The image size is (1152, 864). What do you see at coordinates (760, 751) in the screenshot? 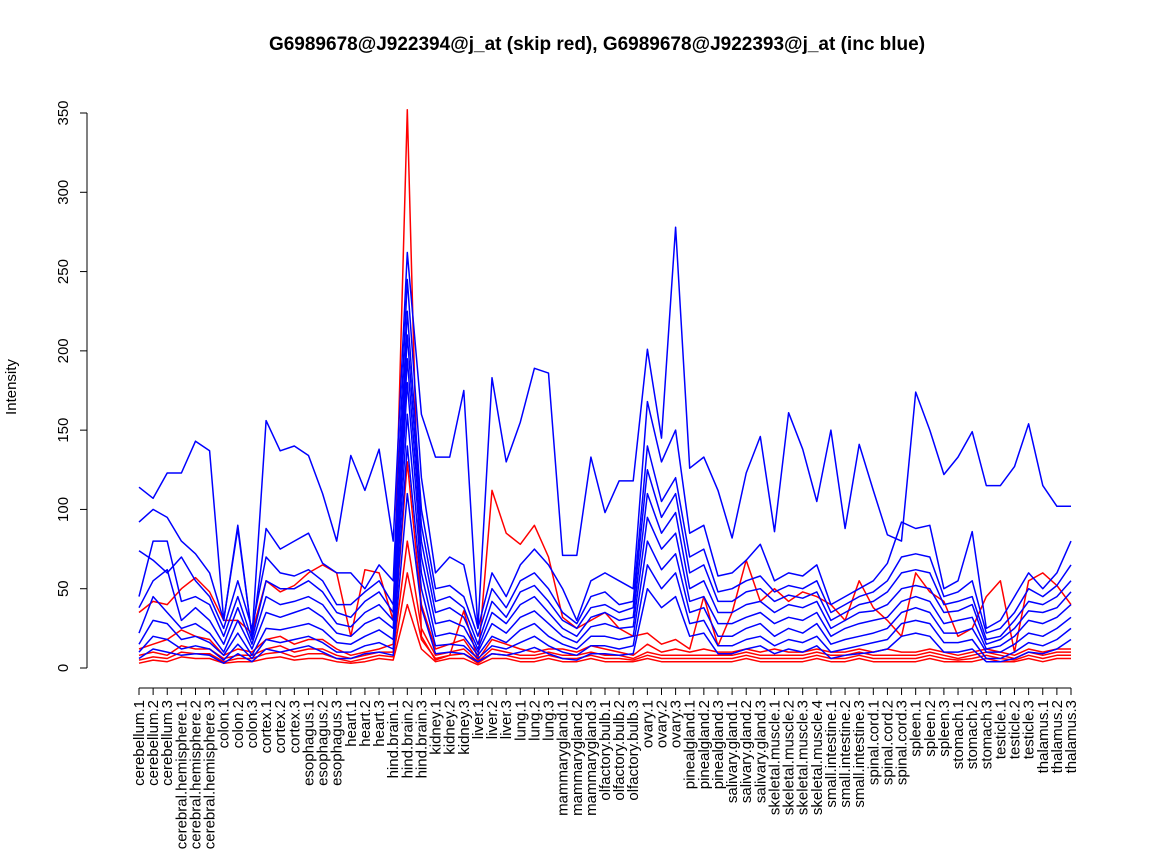
I see `x-tick-label: salivary.gland.3` at bounding box center [760, 751].